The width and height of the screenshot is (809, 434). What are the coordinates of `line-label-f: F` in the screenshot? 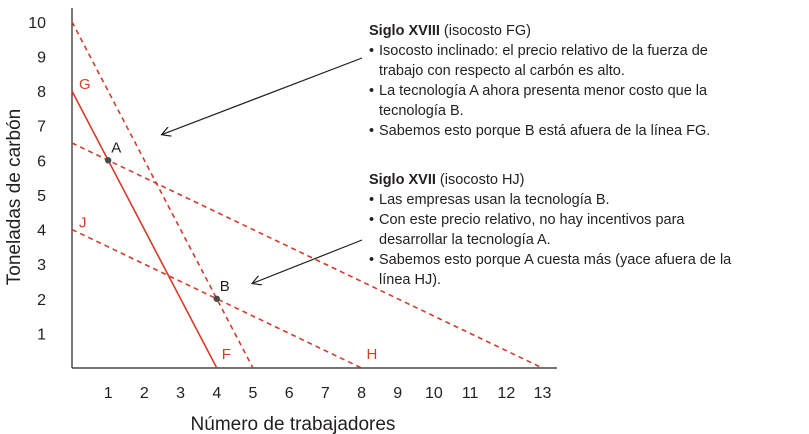 It's located at (226, 354).